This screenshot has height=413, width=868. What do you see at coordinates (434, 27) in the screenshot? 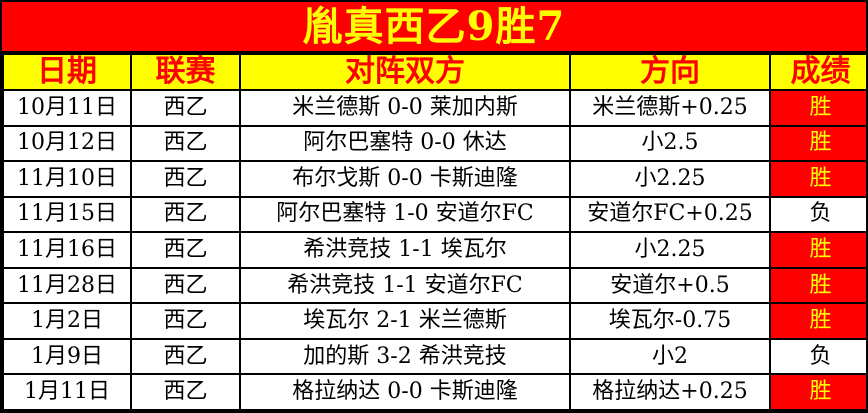
I see `page-title: 胤真西乙9胜7` at bounding box center [434, 27].